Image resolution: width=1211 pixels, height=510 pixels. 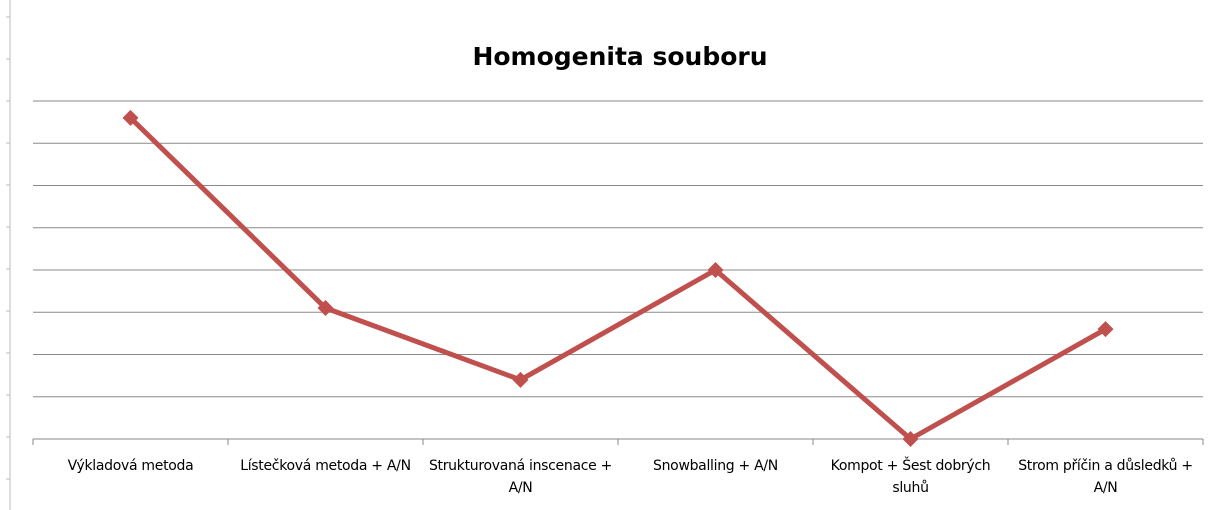 I want to click on chart-title: Homogenita souboru, so click(x=619, y=56).